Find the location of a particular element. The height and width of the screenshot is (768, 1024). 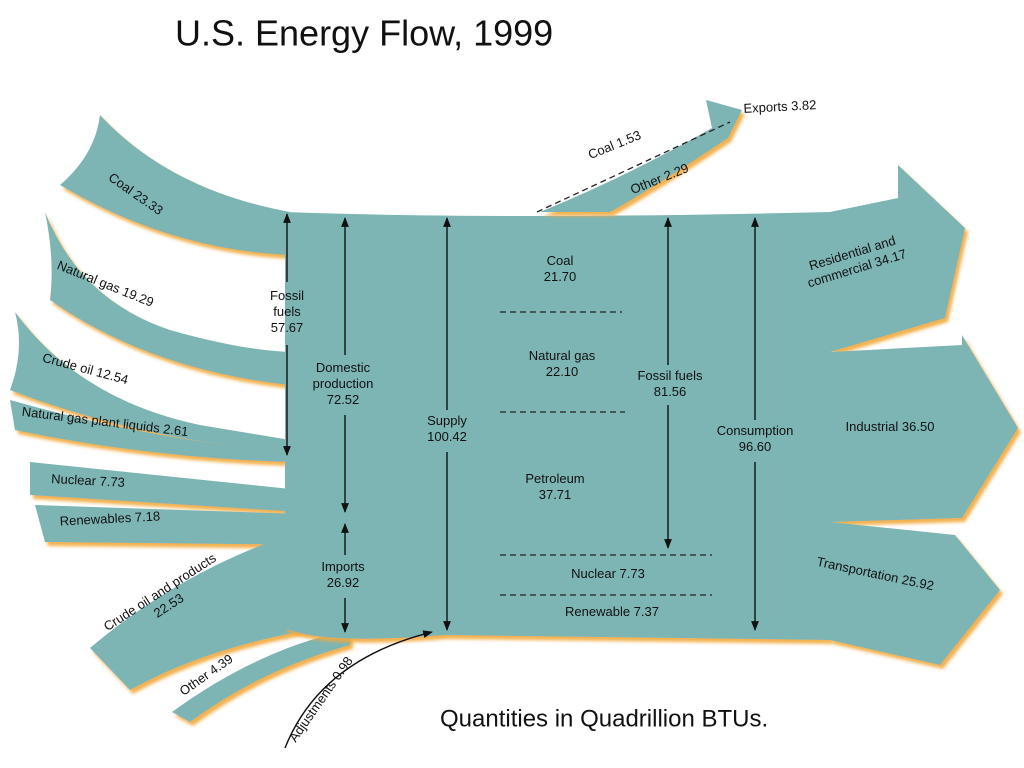

breakdown-label: Coal 21.70 is located at coordinates (560, 268).